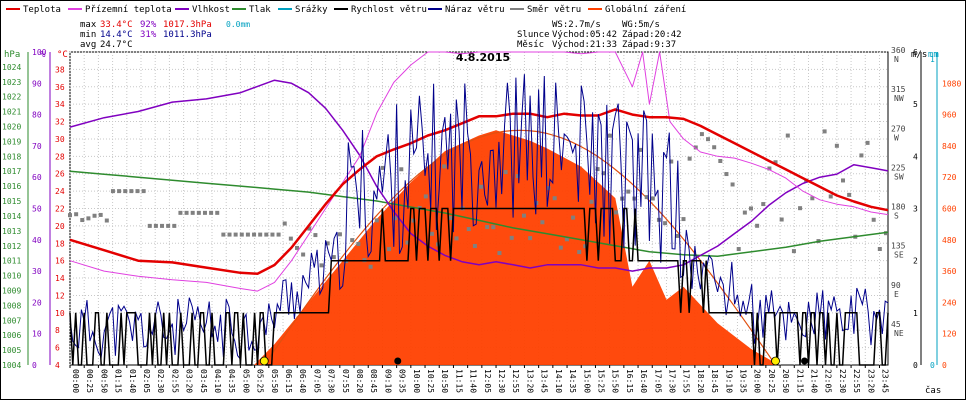 Image resolution: width=966 pixels, height=400 pixels. Describe the element at coordinates (128, 10) in the screenshot. I see `legend-label-ground-temperature: Přízemní teplota` at that location.